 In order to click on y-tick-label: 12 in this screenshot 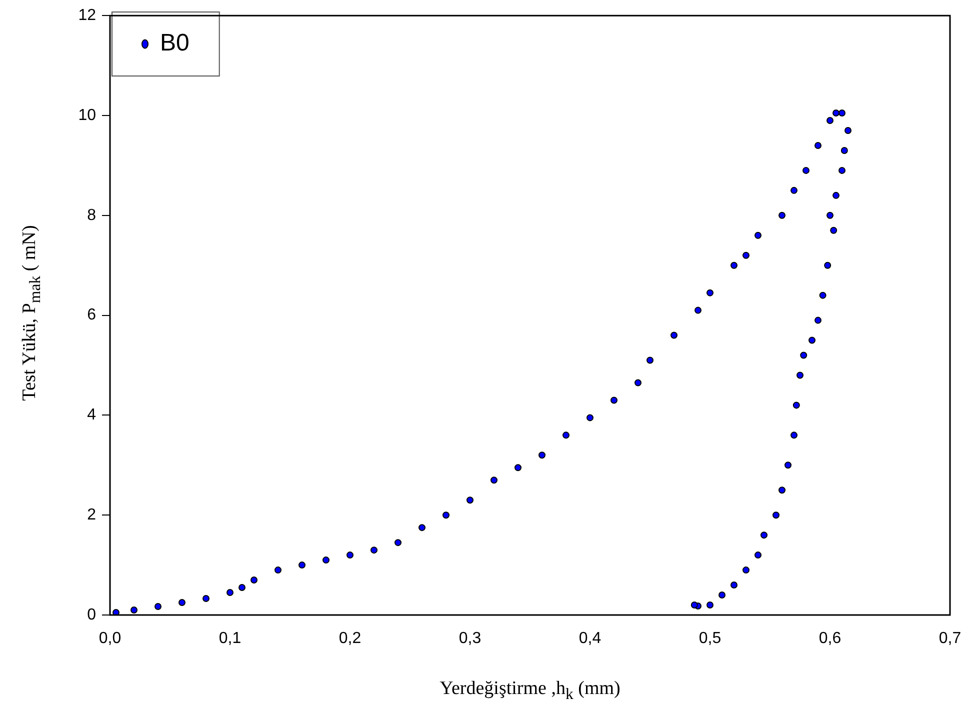, I will do `click(87, 15)`.